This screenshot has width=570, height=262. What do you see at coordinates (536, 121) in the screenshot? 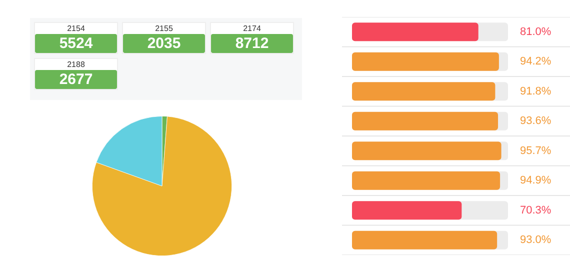
I see `data-label: 93.6%` at bounding box center [536, 121].